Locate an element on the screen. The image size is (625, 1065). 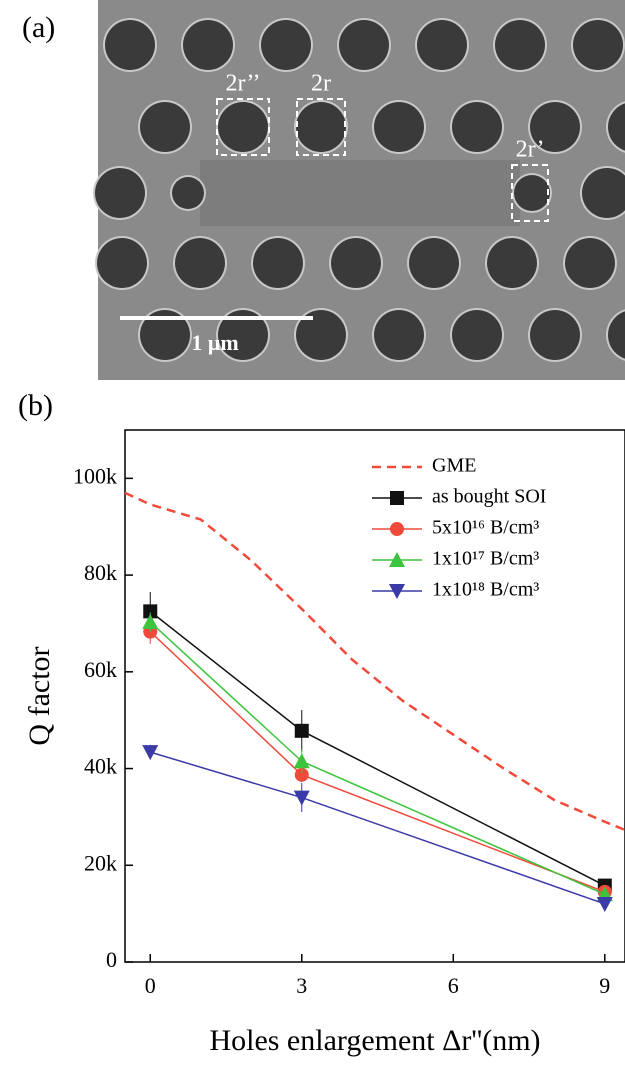
x-tick-label: 3 is located at coordinates (301, 985).